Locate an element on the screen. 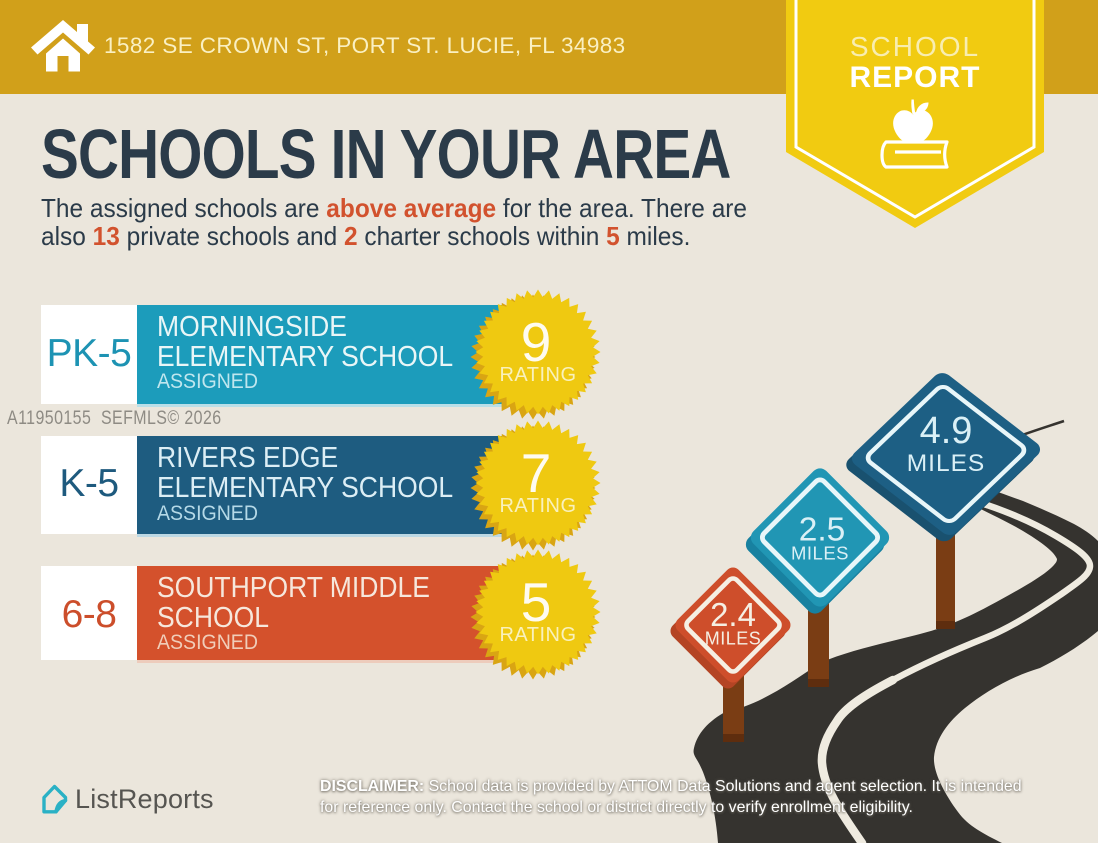 The width and height of the screenshot is (1098, 843). svg-text: SCHOOL is located at coordinates (915, 46).